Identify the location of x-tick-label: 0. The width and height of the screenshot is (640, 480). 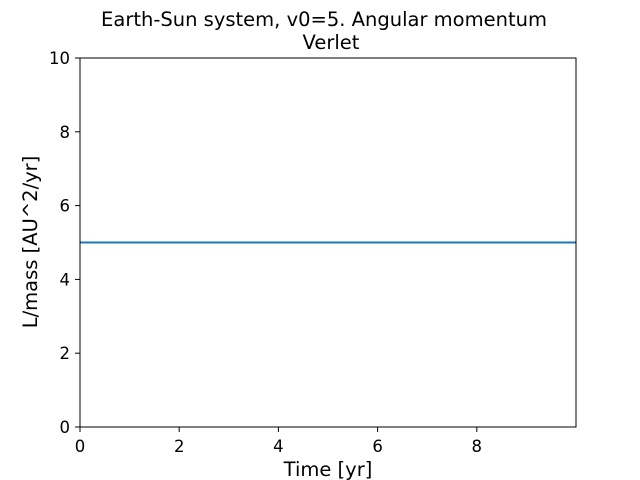
(80, 446).